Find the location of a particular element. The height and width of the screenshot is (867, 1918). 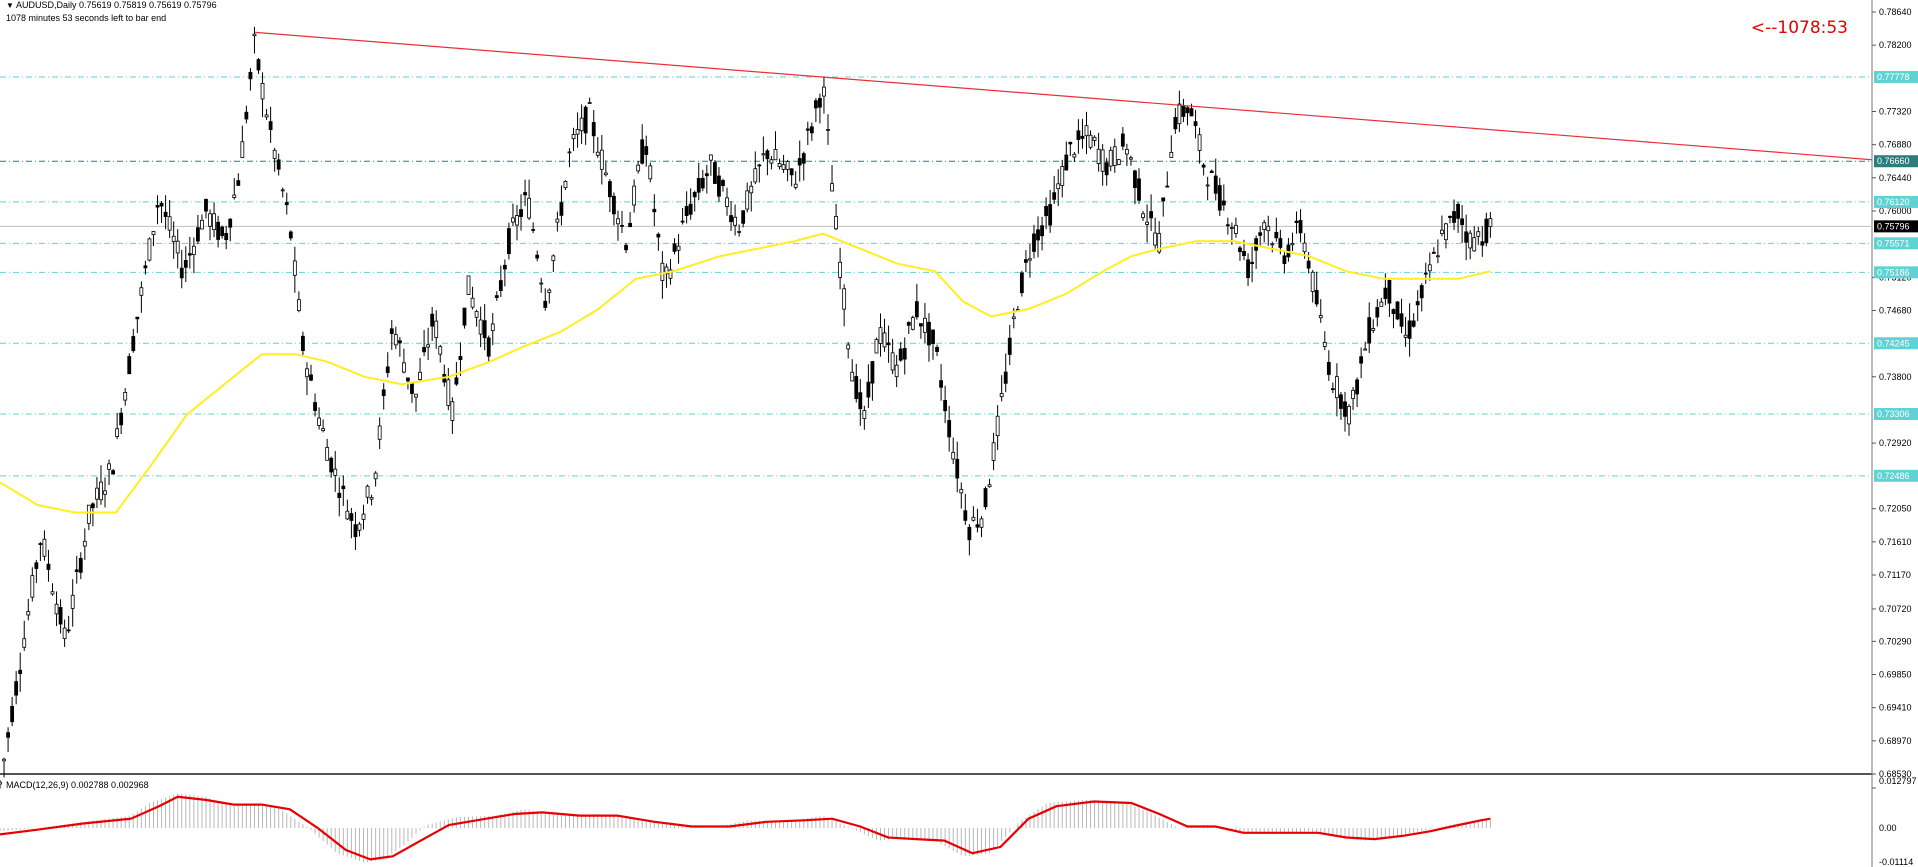

collapse-triangle-icon: ▼ is located at coordinates (10, 5).